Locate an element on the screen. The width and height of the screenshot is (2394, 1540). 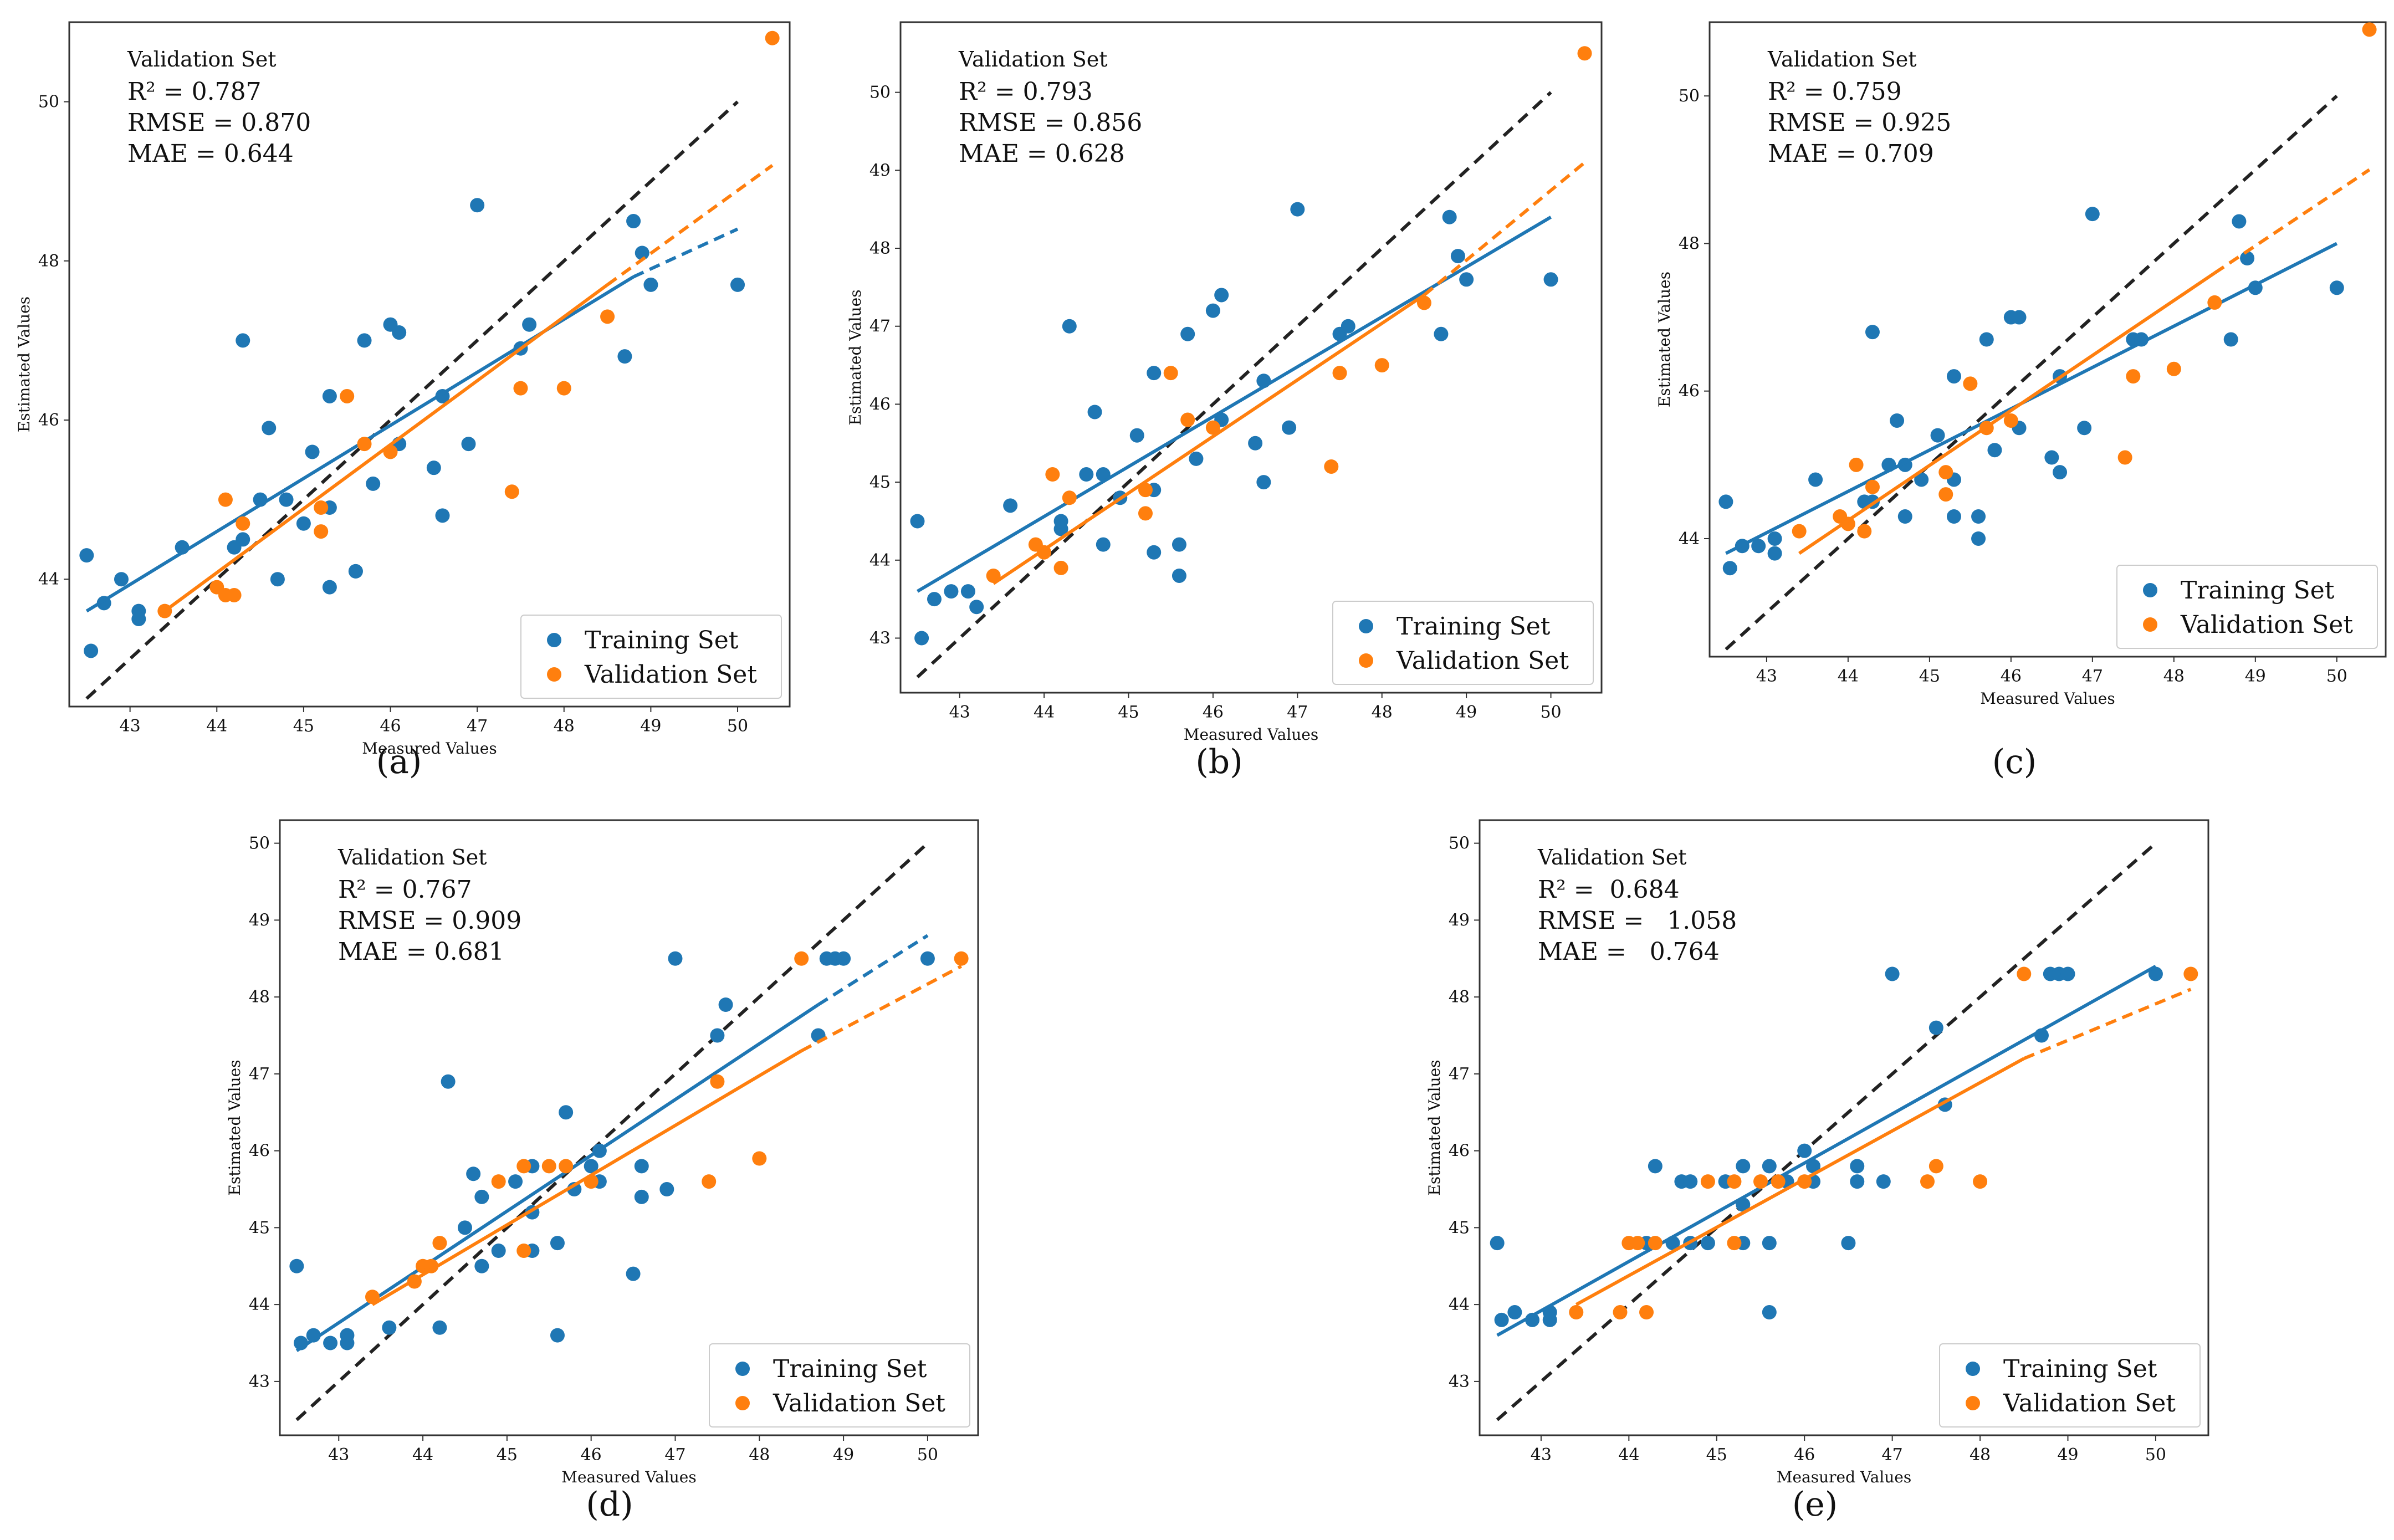
x-axis-title: Measured Values is located at coordinates (628, 1477).